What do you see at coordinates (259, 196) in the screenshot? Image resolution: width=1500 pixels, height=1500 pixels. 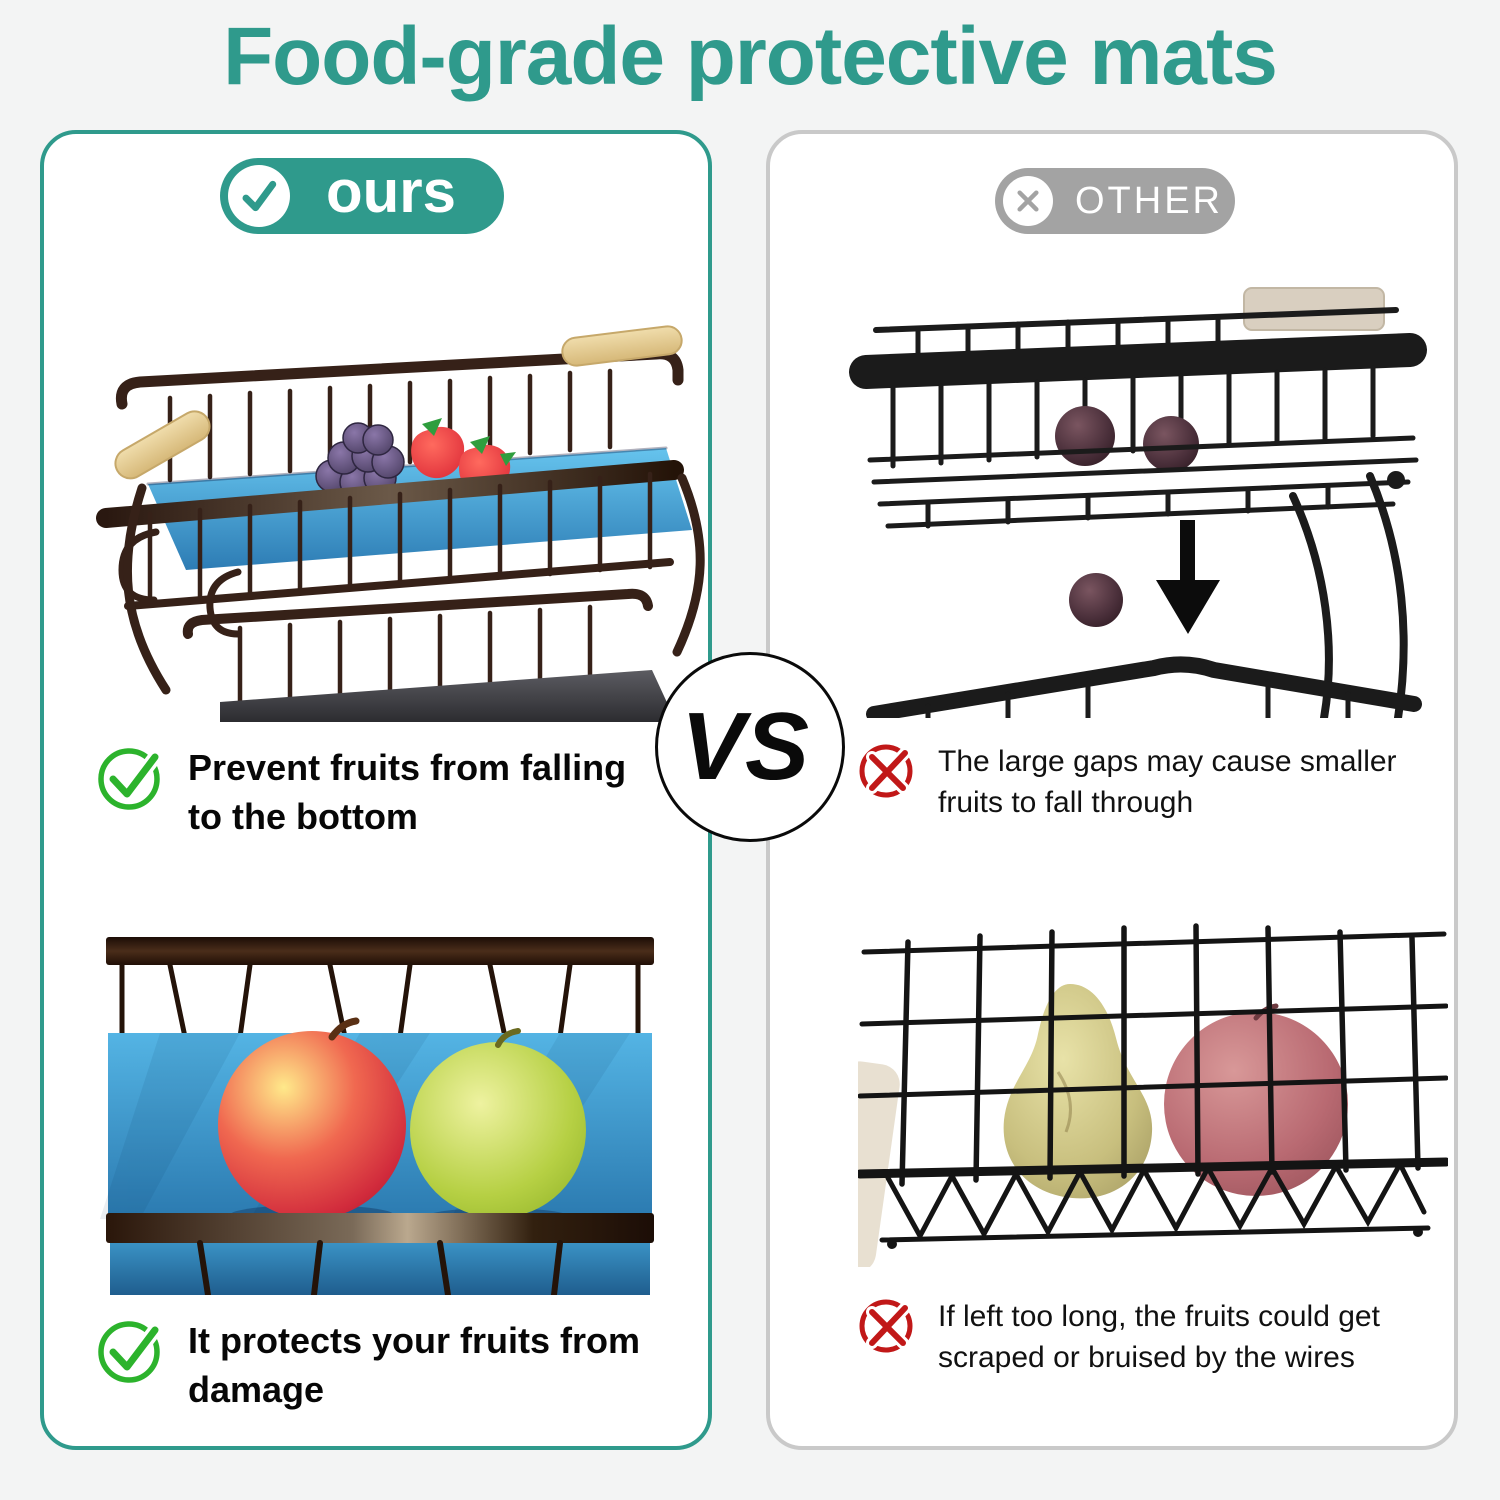 I see `check-icon` at bounding box center [259, 196].